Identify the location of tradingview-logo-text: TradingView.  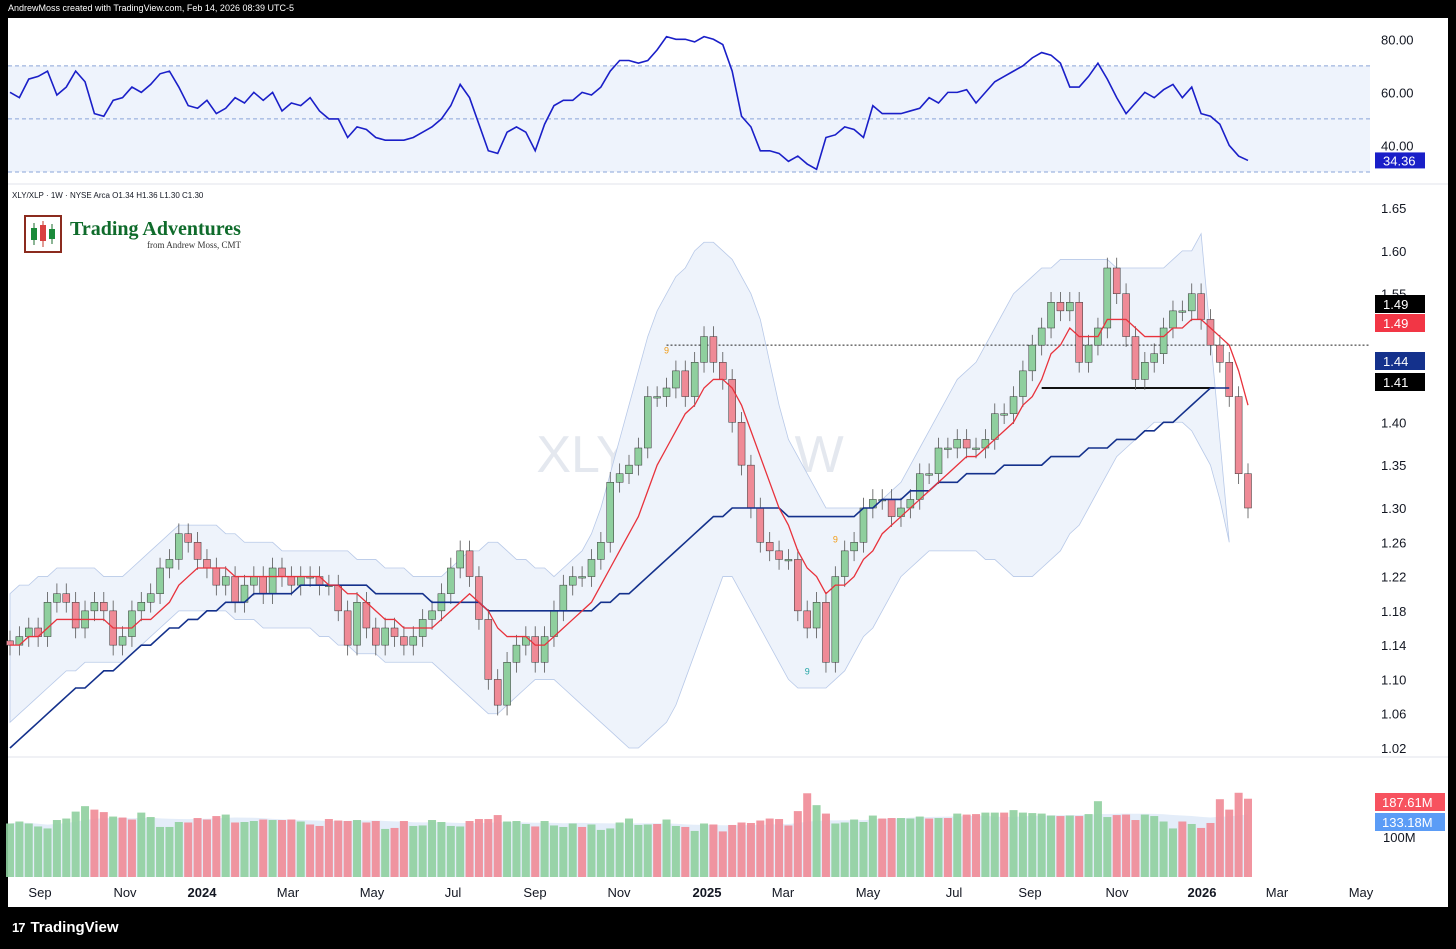
(74, 927).